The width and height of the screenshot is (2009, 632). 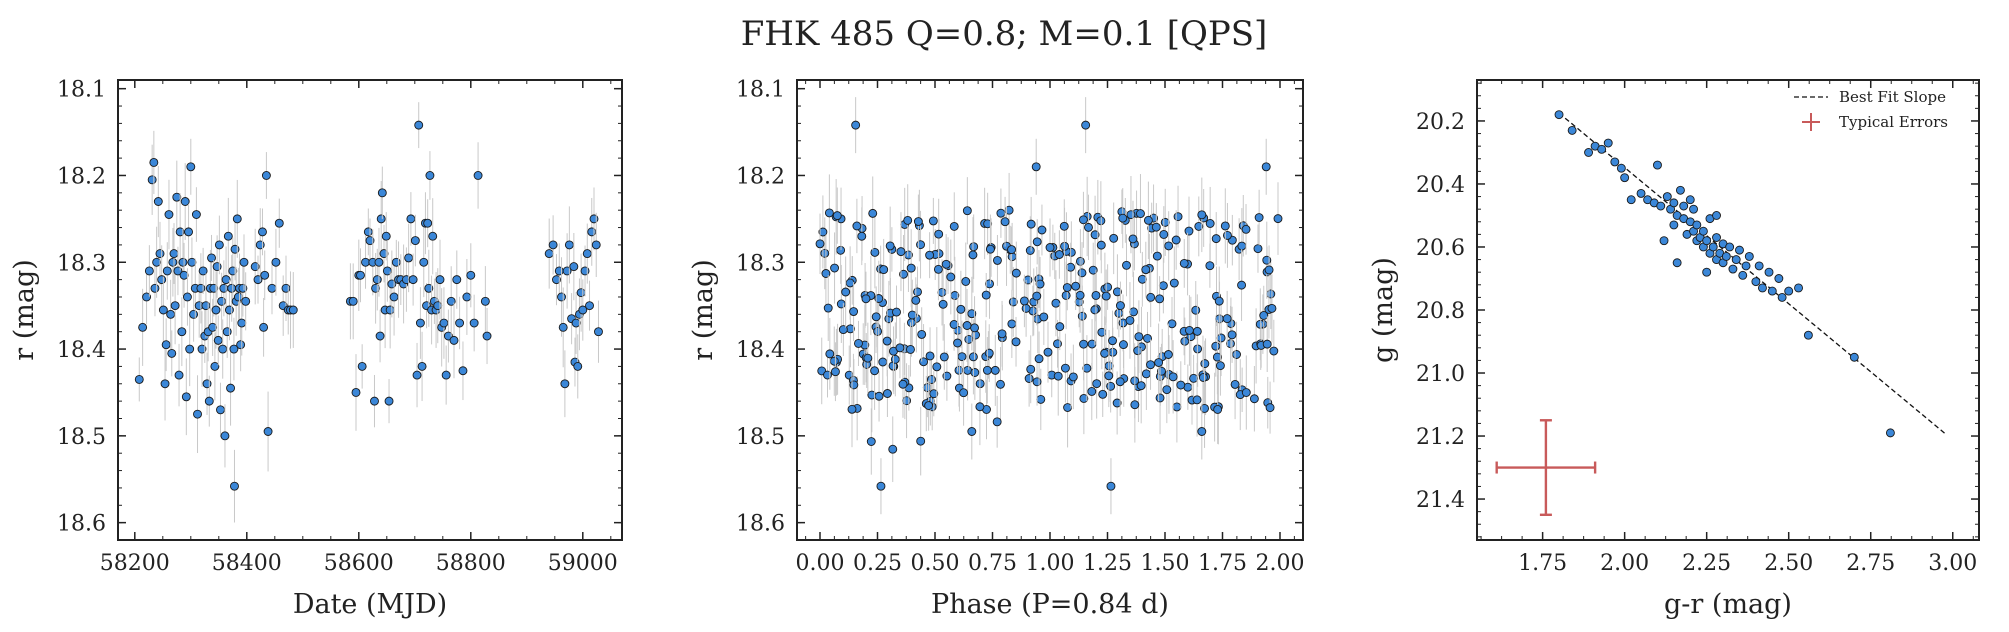 I want to click on x-tick-label: 1.75, so click(x=1222, y=563).